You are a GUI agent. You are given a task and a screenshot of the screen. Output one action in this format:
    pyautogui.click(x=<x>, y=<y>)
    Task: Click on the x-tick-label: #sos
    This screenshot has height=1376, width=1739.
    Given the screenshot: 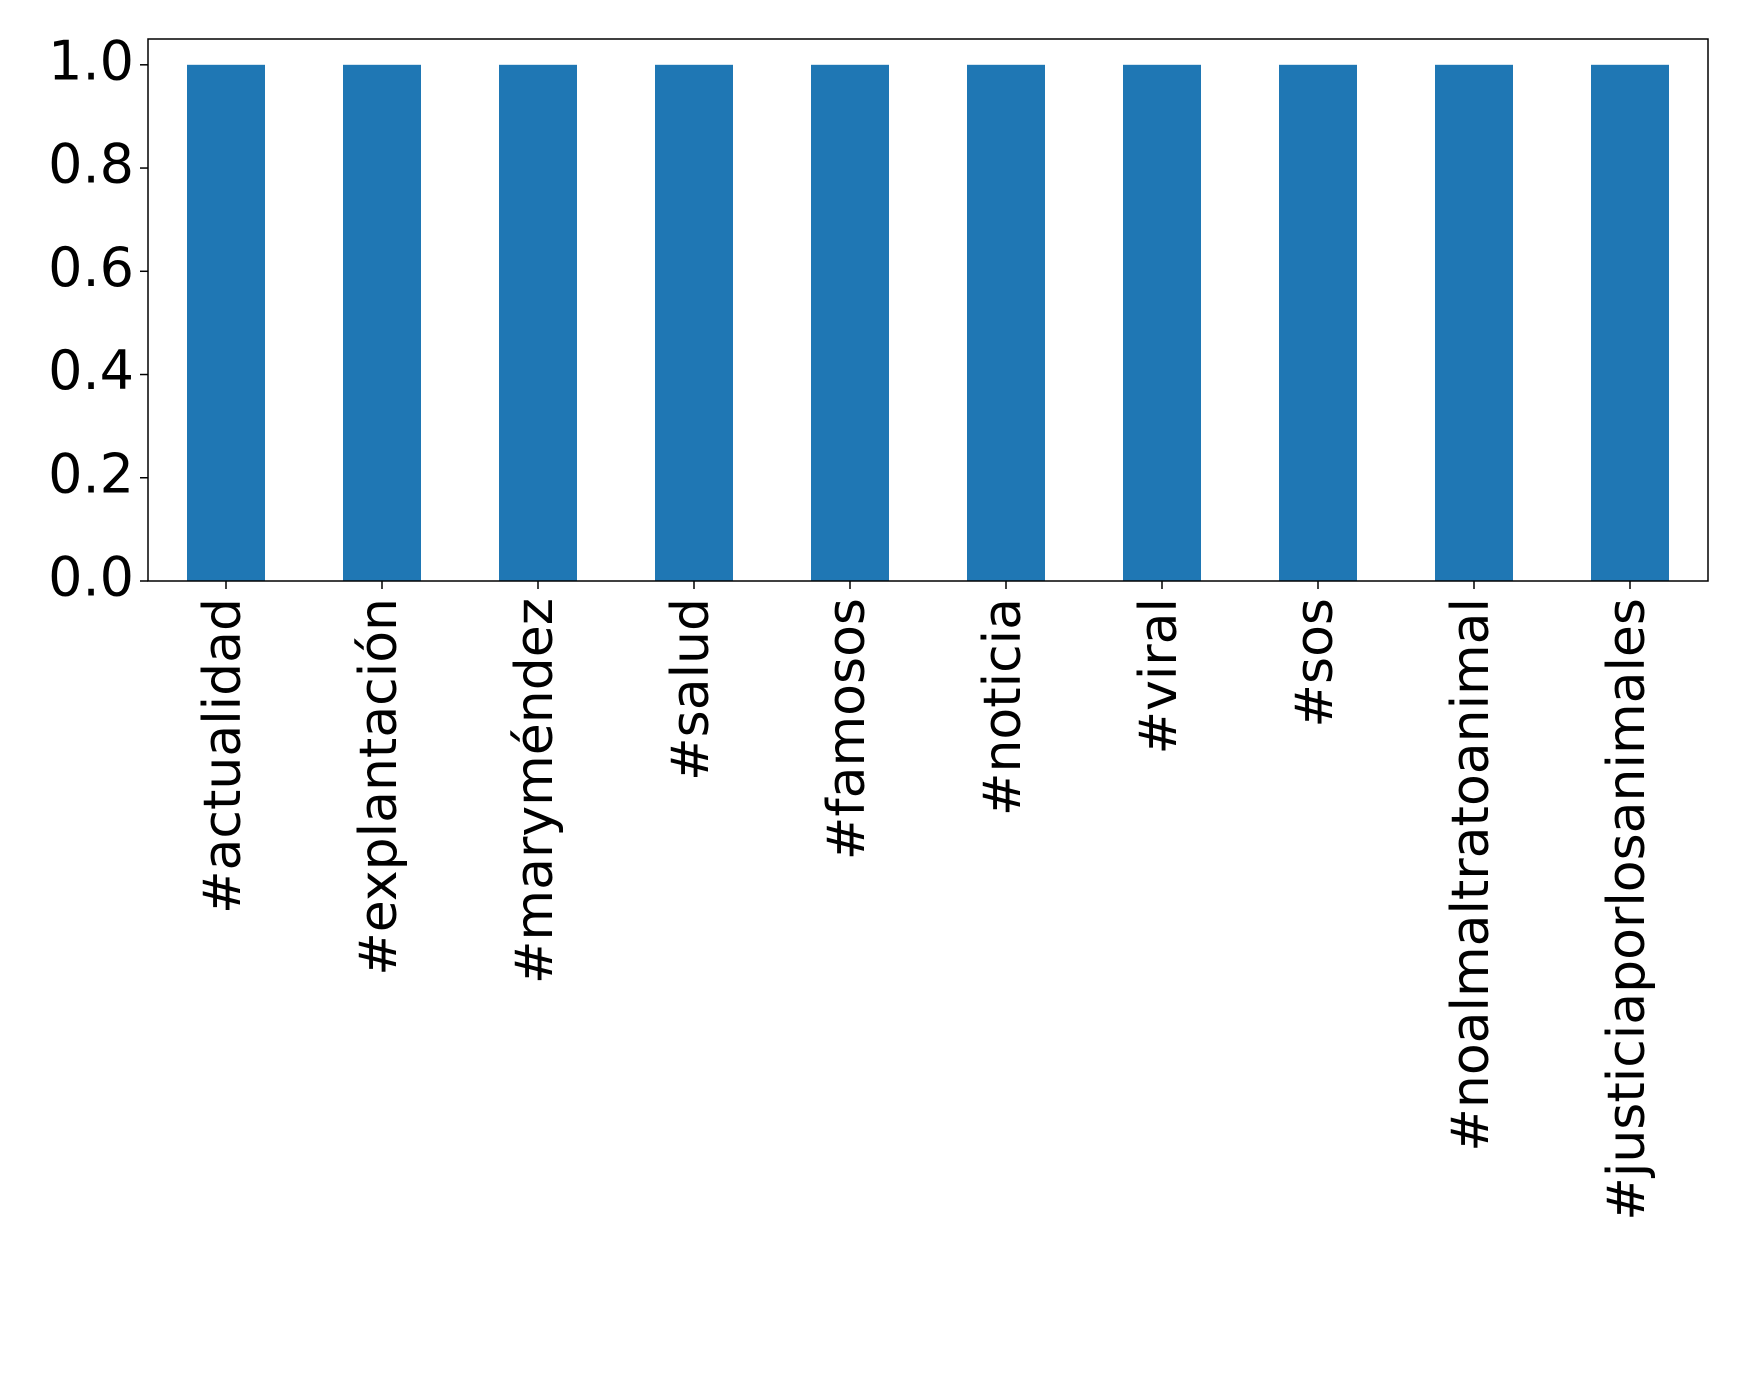 What is the action you would take?
    pyautogui.click(x=1315, y=663)
    